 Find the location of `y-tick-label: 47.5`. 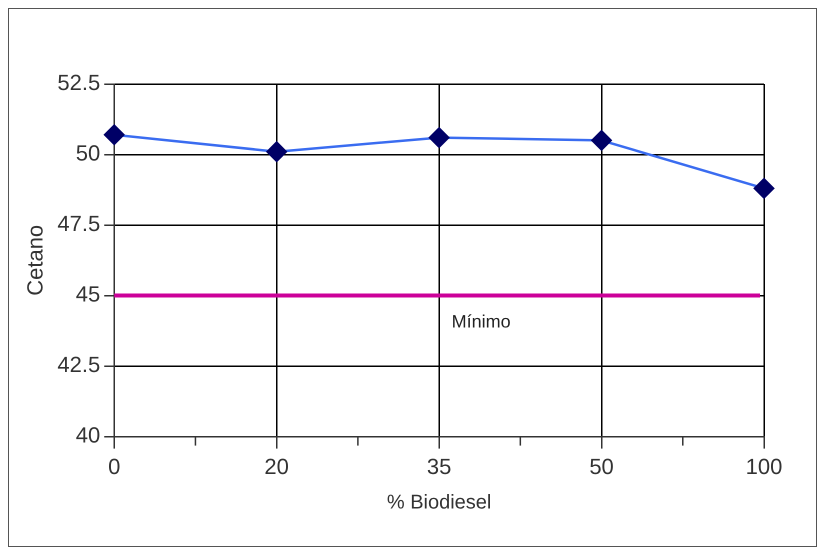

y-tick-label: 47.5 is located at coordinates (78, 223).